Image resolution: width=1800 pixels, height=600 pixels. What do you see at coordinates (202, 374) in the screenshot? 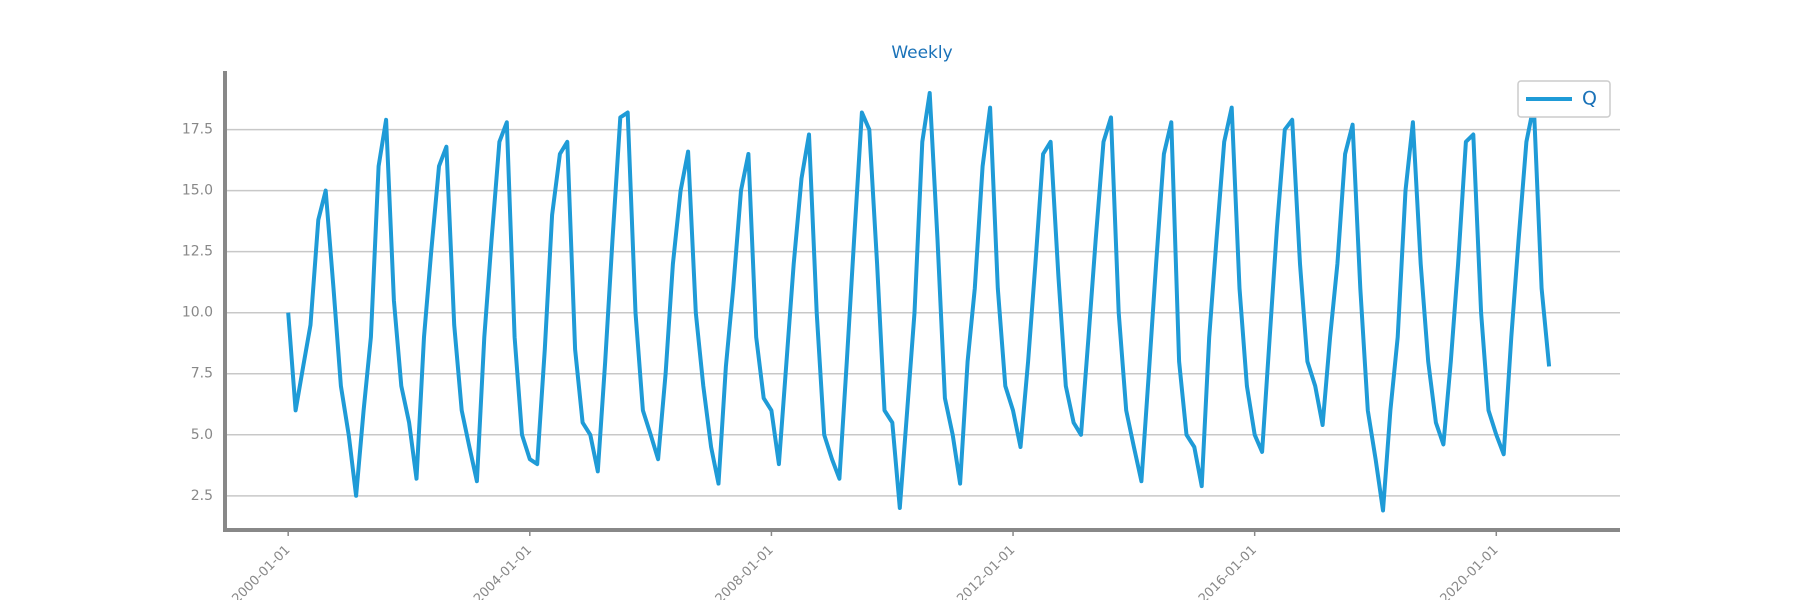
I see `y-tick-label: 7.5` at bounding box center [202, 374].